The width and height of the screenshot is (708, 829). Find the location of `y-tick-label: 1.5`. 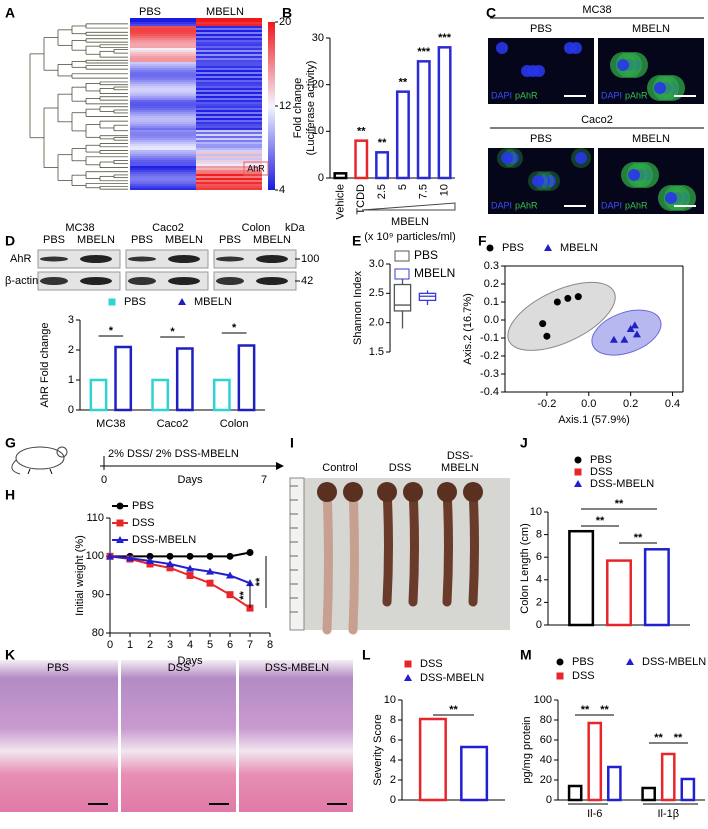

y-tick-label: 1.5 is located at coordinates (376, 352).